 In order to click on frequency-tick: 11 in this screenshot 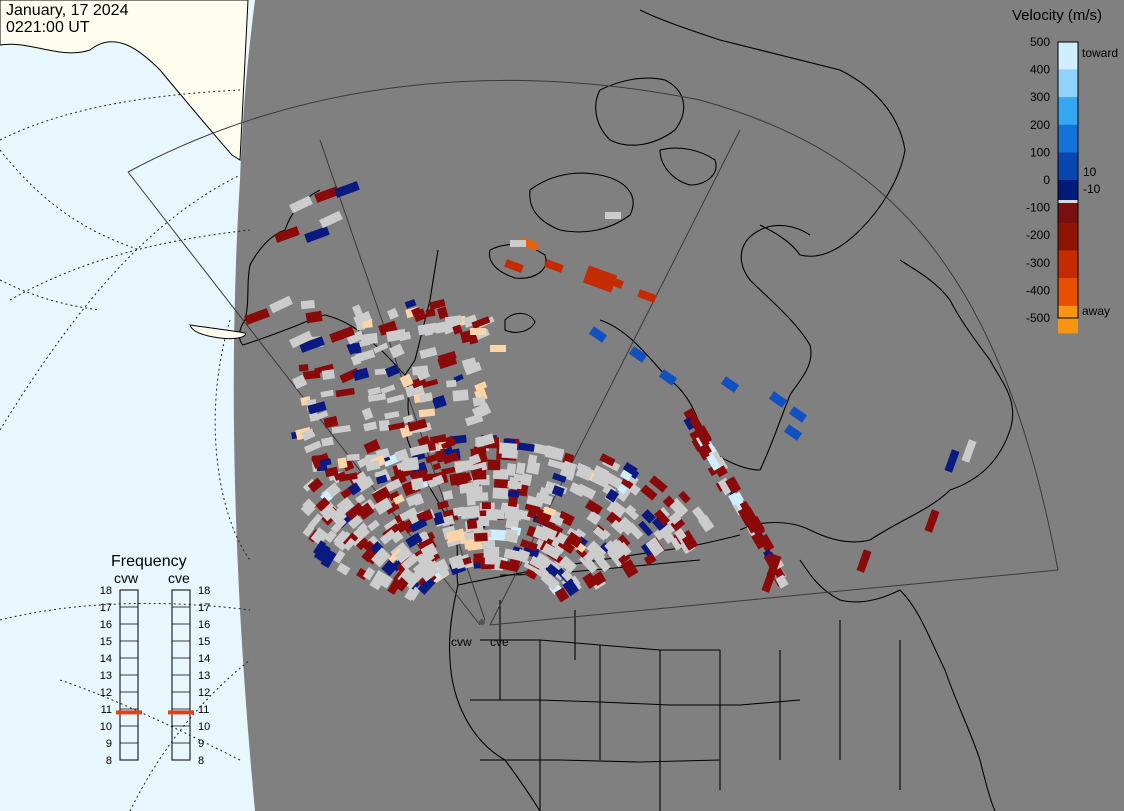, I will do `click(203, 710)`.